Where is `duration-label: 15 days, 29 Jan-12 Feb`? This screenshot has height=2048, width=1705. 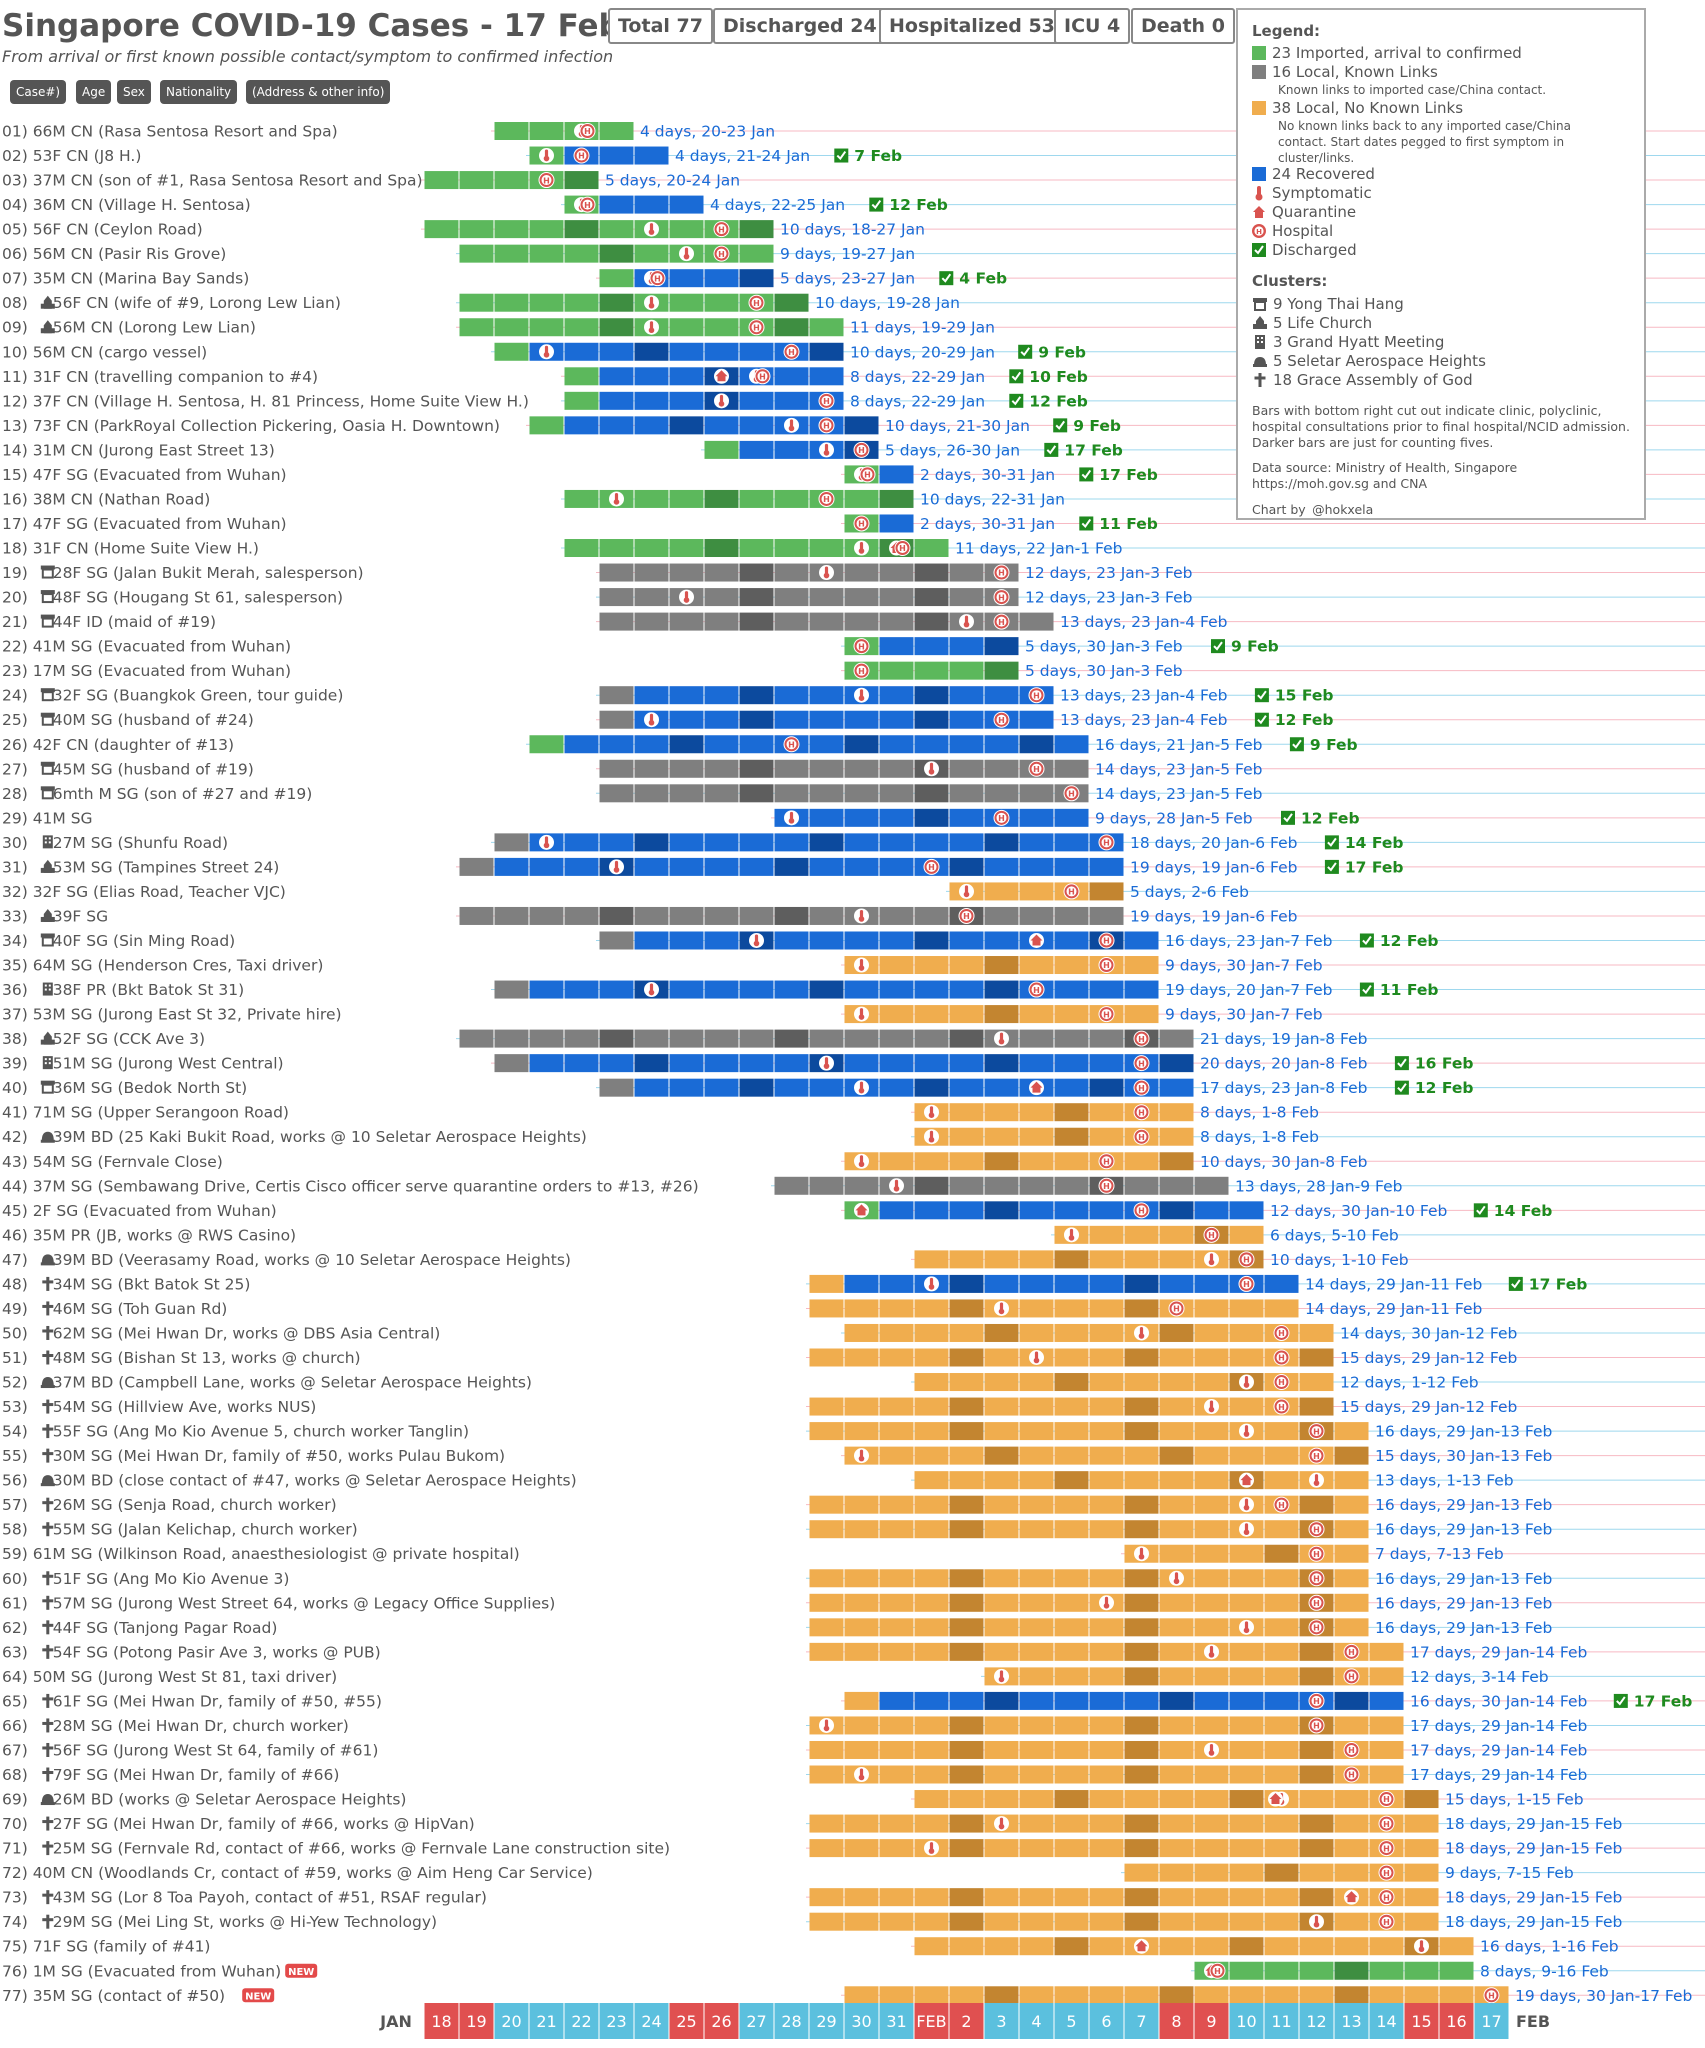 duration-label: 15 days, 29 Jan-12 Feb is located at coordinates (1428, 1407).